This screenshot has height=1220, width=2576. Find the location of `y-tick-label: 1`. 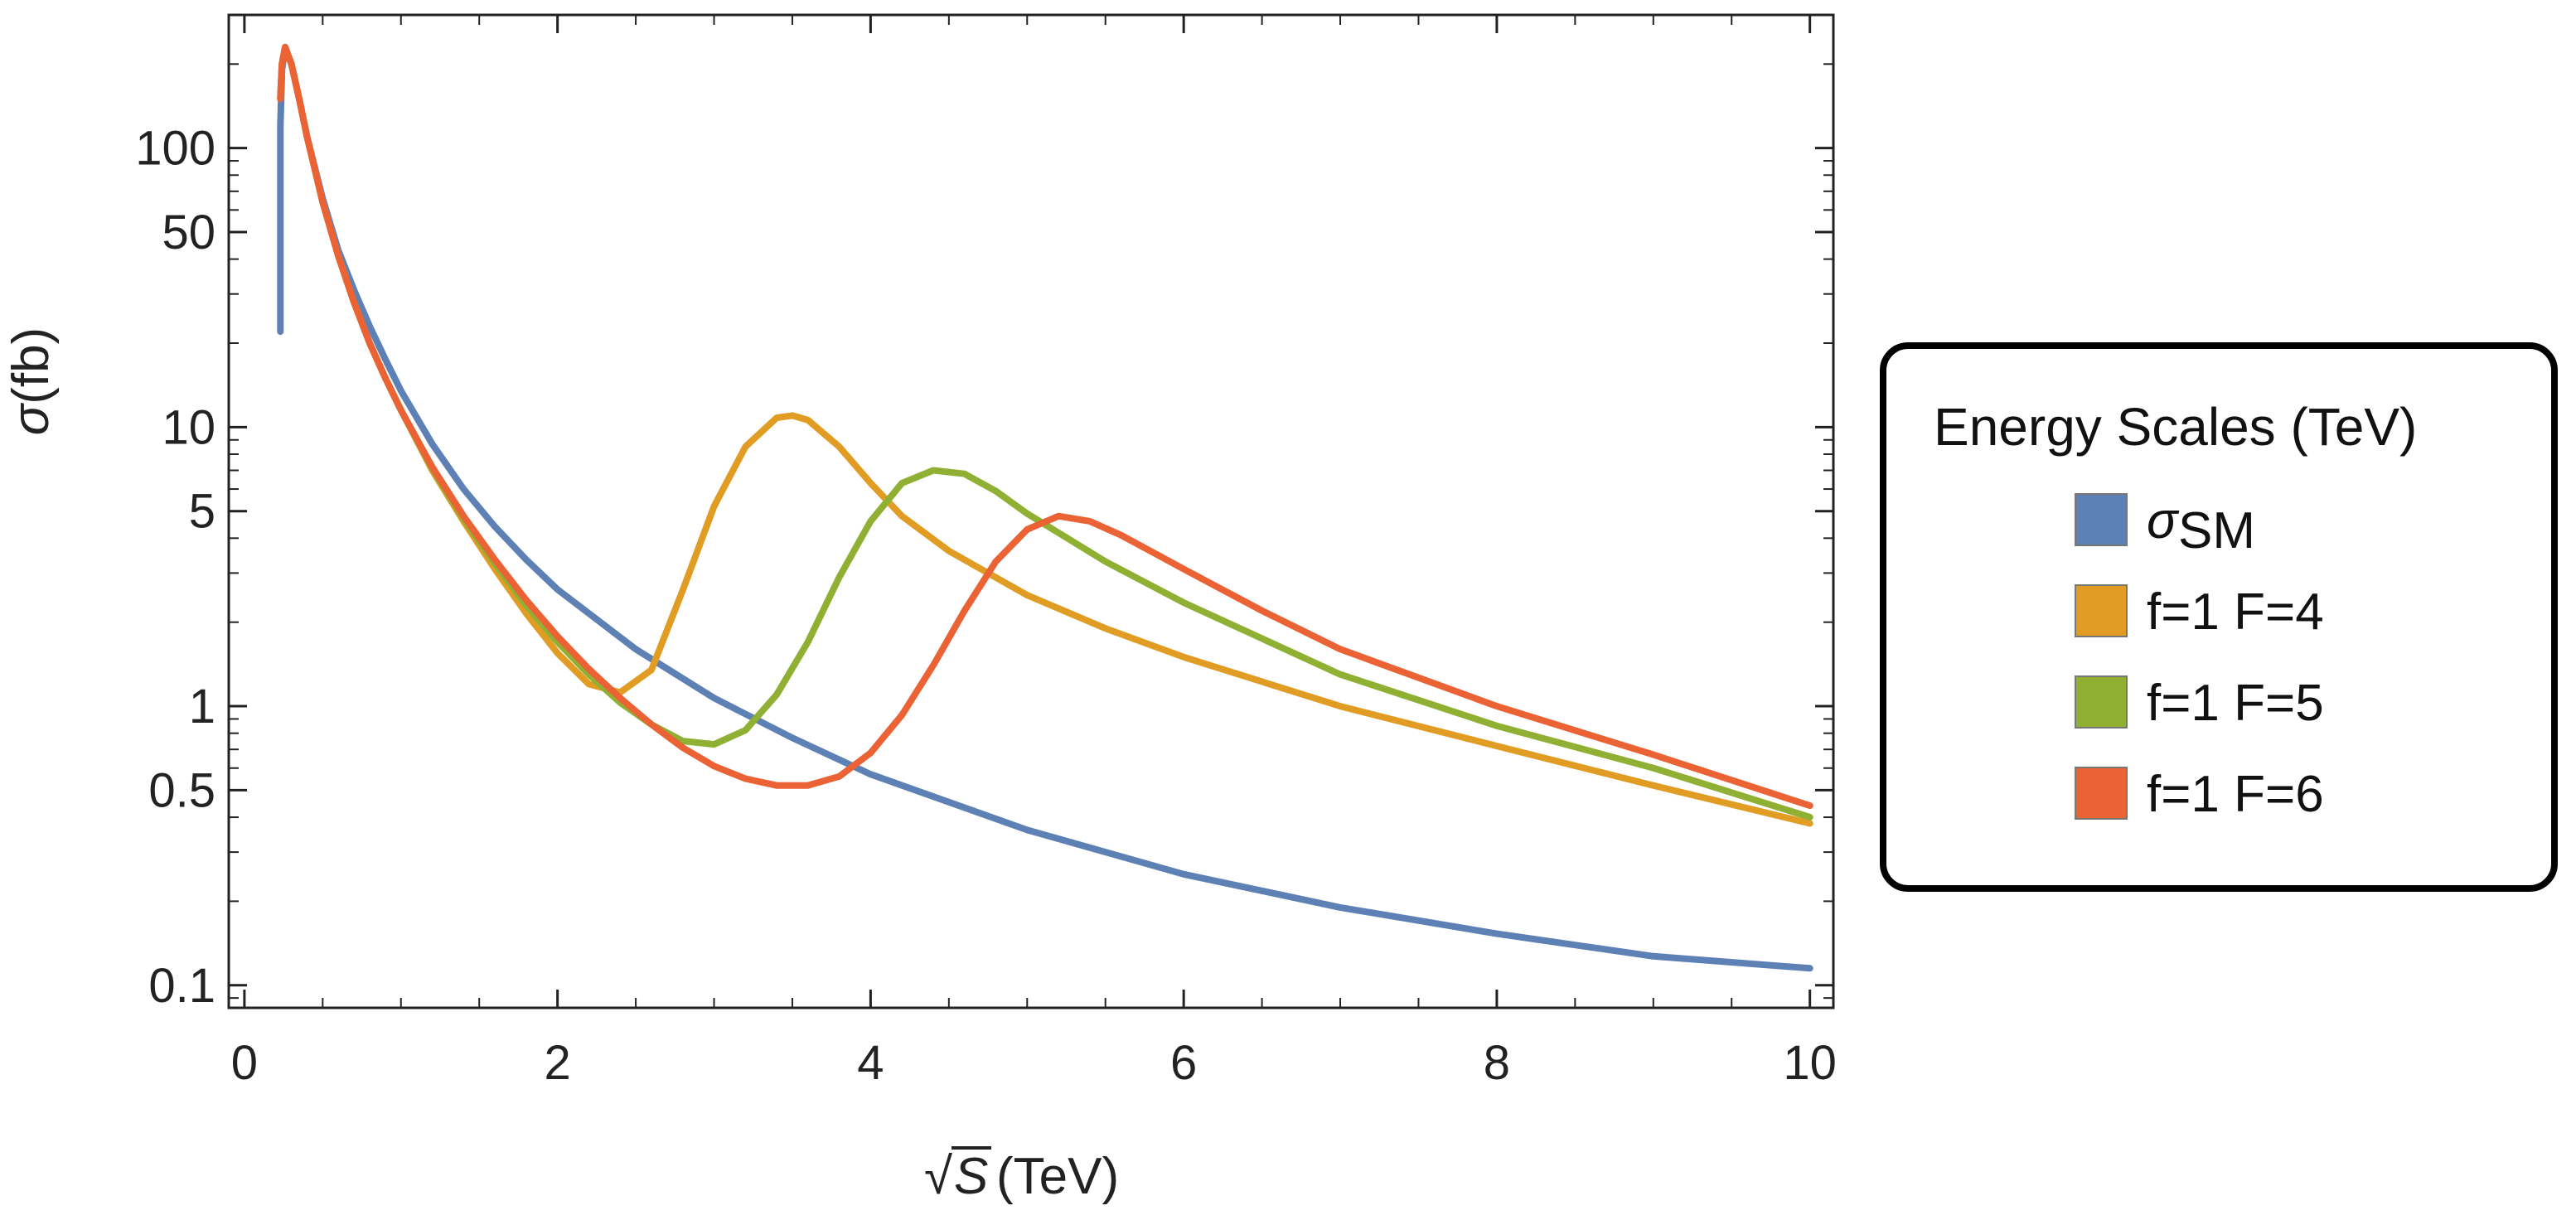

y-tick-label: 1 is located at coordinates (202, 706).